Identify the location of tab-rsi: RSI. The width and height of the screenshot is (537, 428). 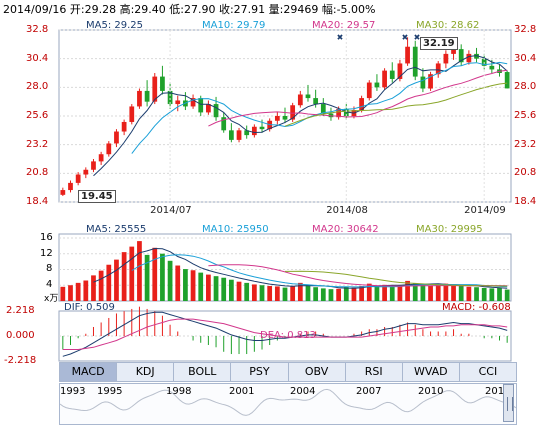
(374, 372).